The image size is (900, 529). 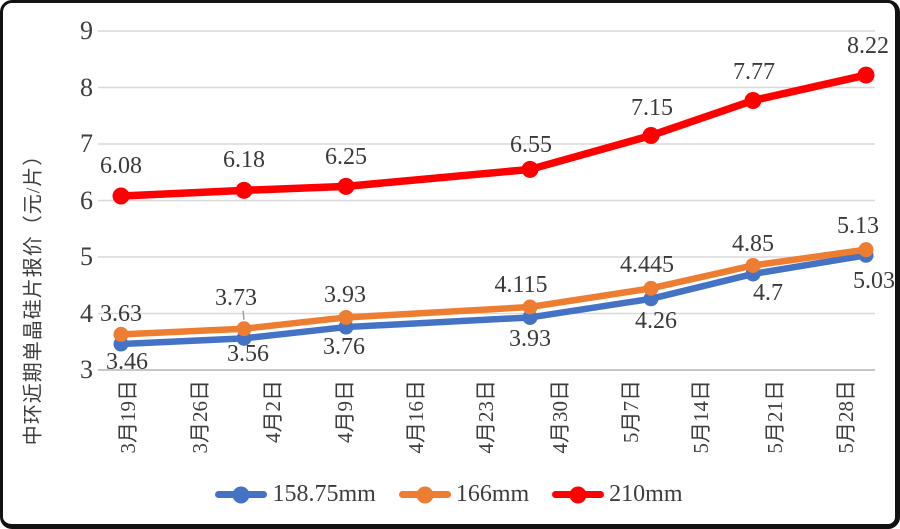 What do you see at coordinates (324, 494) in the screenshot?
I see `legend-label: 158.75mm` at bounding box center [324, 494].